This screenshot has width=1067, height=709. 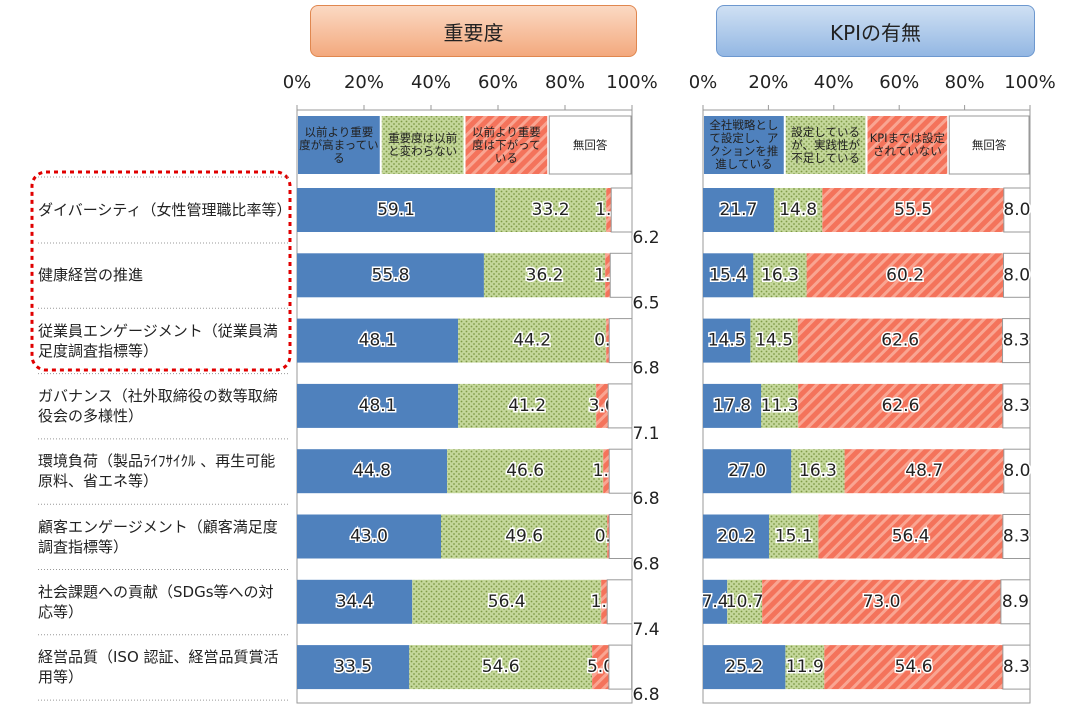 What do you see at coordinates (165, 210) in the screenshot?
I see `row-label: ダイバーシティ（女性管理職比率等）` at bounding box center [165, 210].